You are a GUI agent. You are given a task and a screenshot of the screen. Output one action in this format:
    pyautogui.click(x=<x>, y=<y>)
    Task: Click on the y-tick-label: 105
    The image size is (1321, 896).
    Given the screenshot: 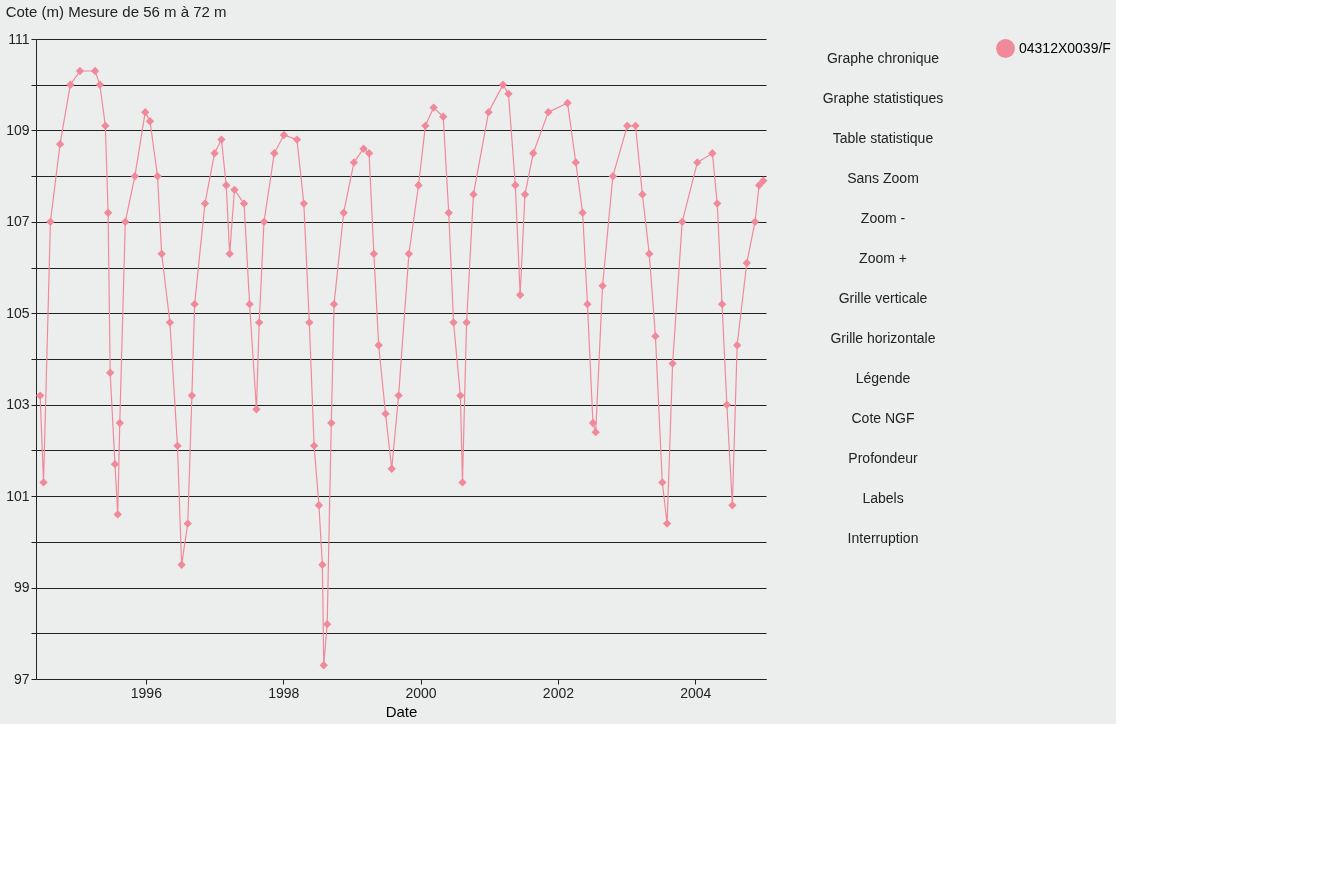 What is the action you would take?
    pyautogui.click(x=18, y=312)
    